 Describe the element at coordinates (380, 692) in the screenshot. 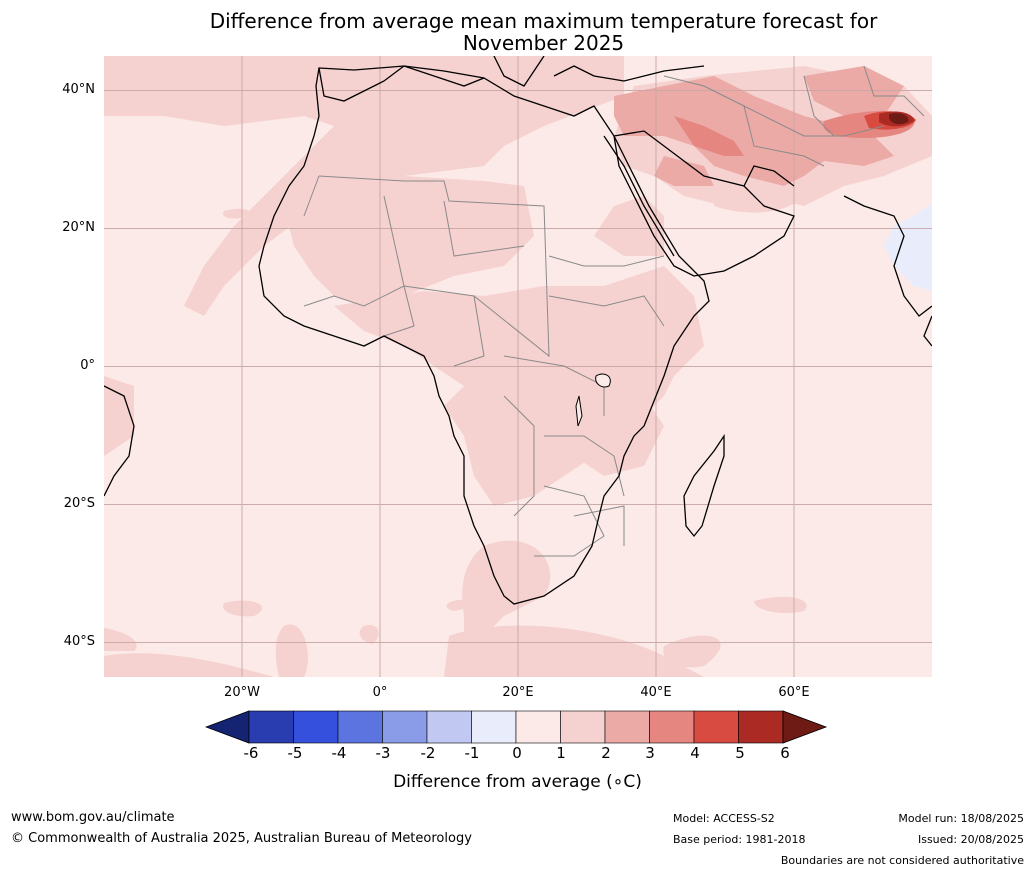

I see `lon-label-0: 0°` at that location.